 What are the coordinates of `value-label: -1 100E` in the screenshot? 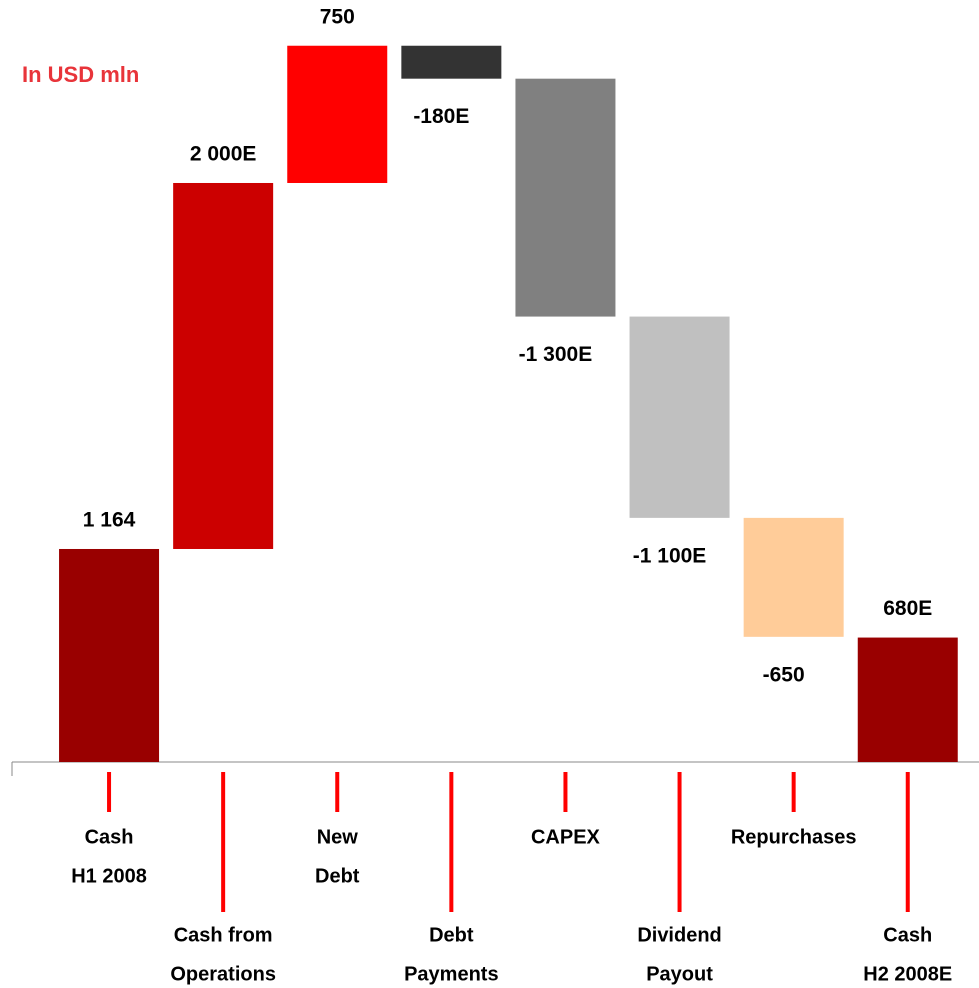 It's located at (670, 555).